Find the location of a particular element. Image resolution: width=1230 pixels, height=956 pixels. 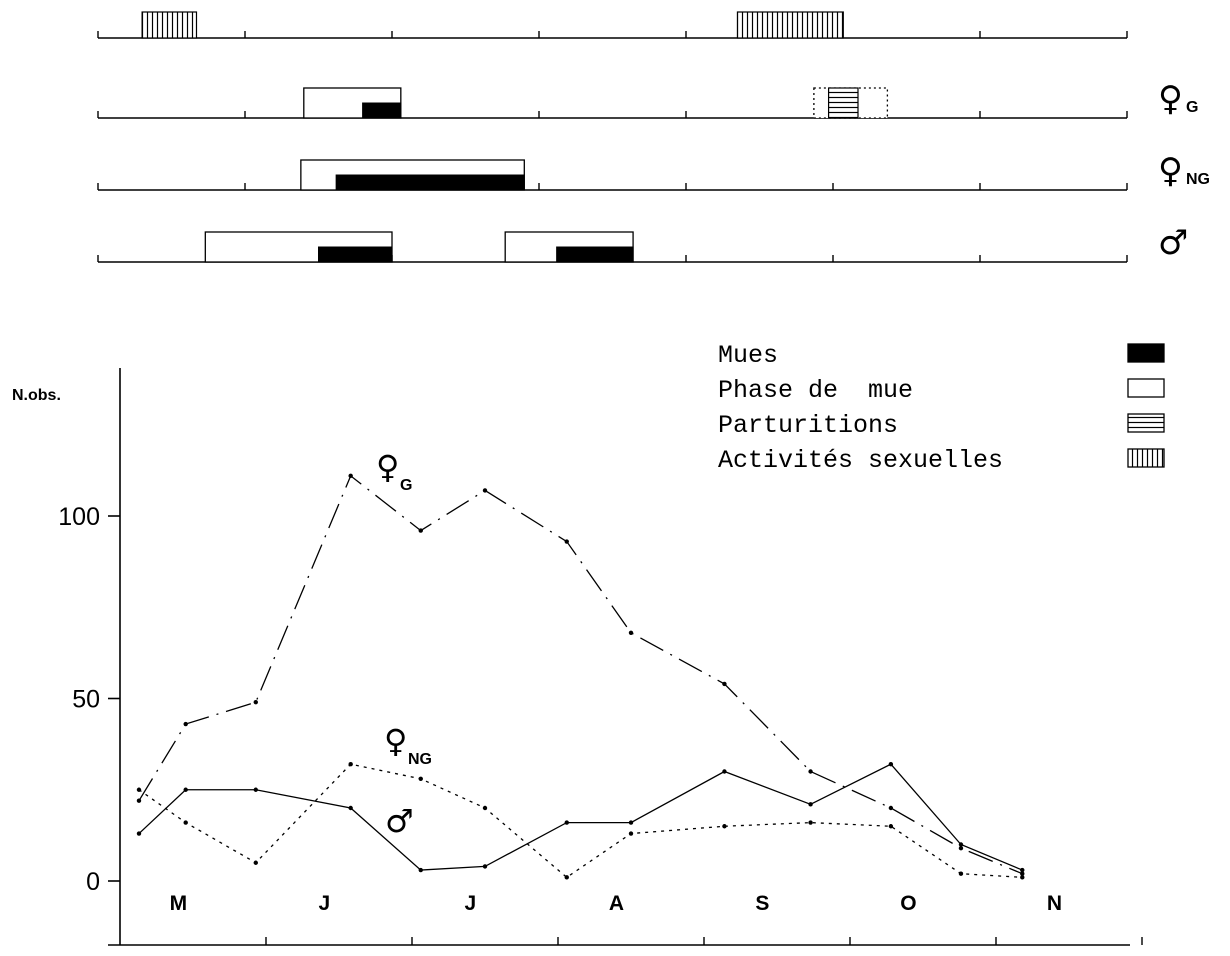

x-category-label: N is located at coordinates (1054, 903).